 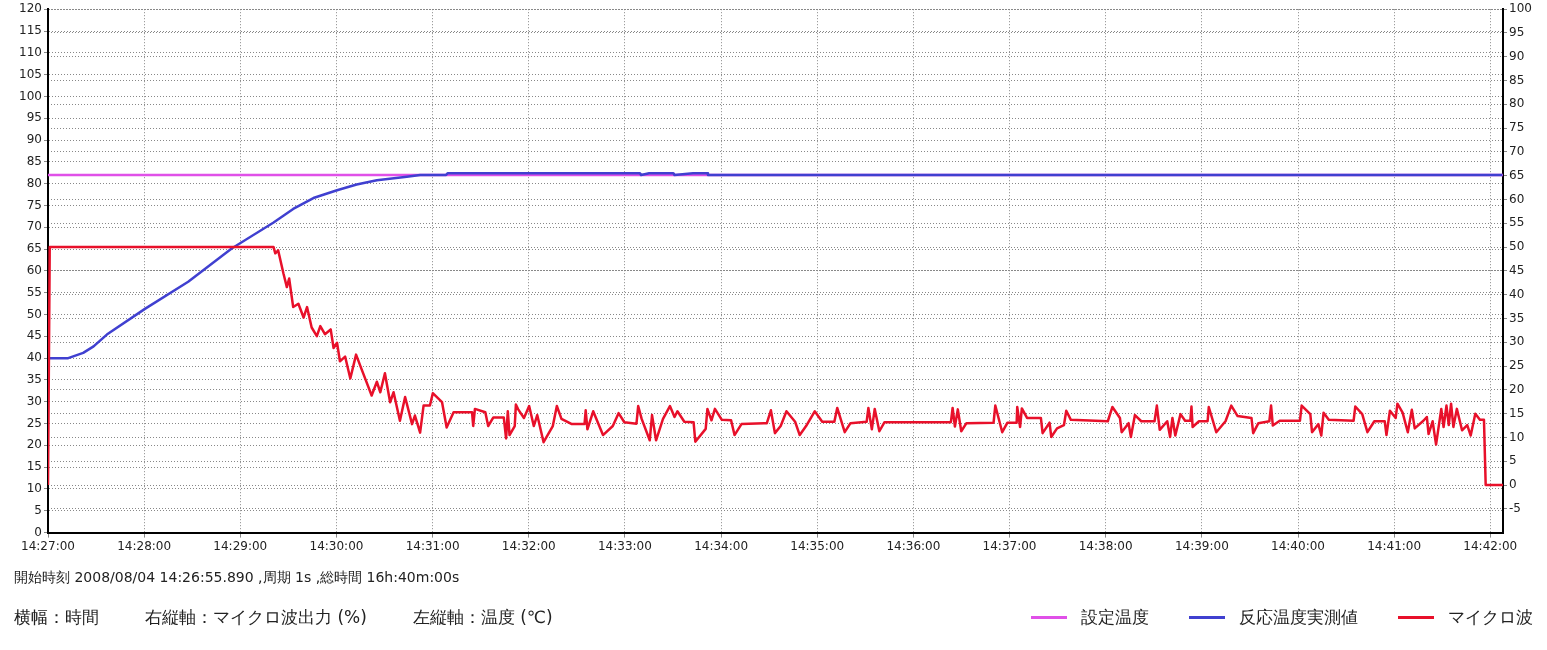 What do you see at coordinates (144, 545) in the screenshot?
I see `x-tick-label: 14:28:00` at bounding box center [144, 545].